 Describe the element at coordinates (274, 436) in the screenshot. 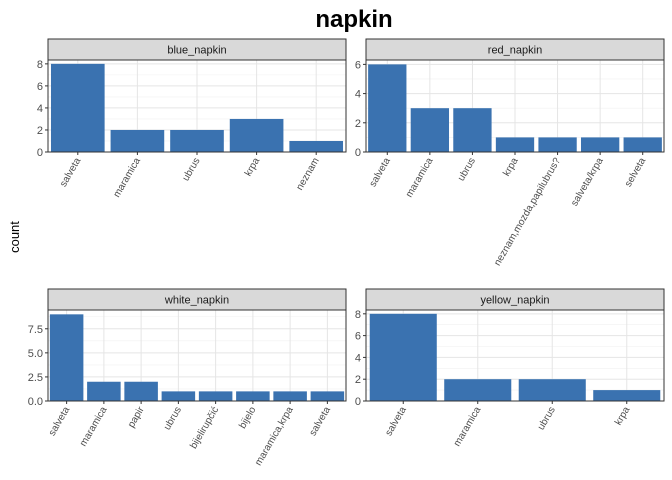

I see `x-tick-label: maramica,krpa` at that location.